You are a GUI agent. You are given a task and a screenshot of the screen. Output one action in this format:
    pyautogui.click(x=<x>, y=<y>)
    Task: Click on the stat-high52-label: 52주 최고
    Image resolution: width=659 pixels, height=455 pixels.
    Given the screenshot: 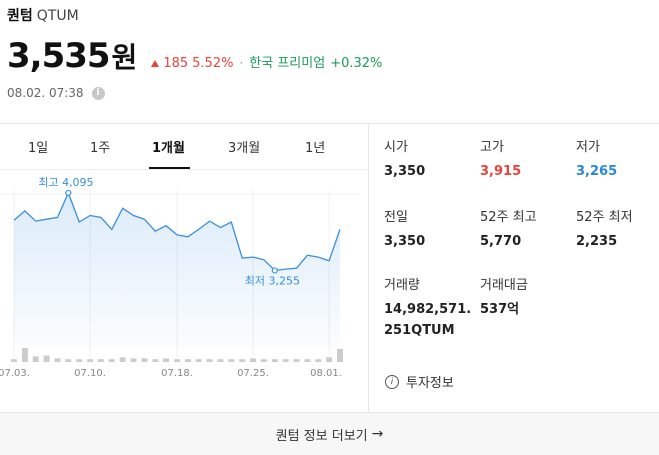 What is the action you would take?
    pyautogui.click(x=508, y=217)
    